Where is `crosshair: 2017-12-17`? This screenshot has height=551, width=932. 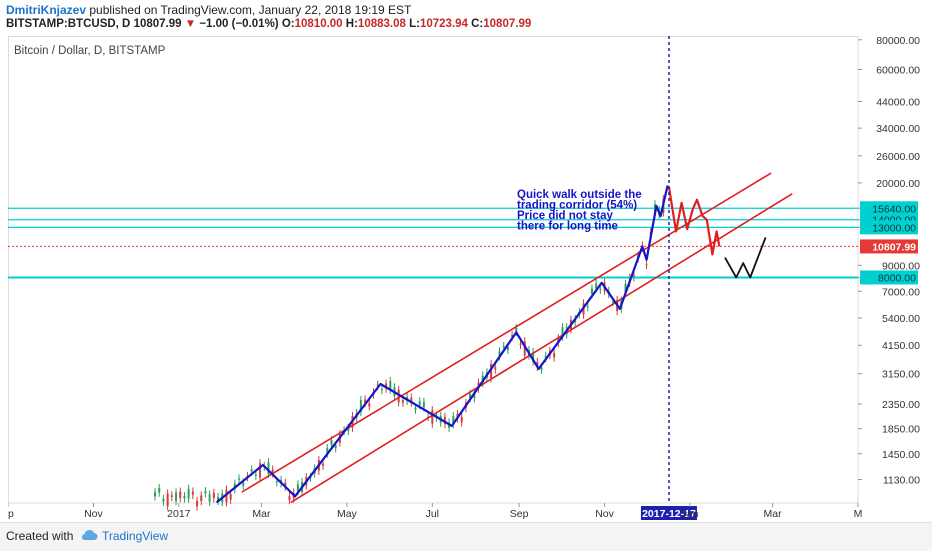
crosshair: 2017-12-17 is located at coordinates (668, 278).